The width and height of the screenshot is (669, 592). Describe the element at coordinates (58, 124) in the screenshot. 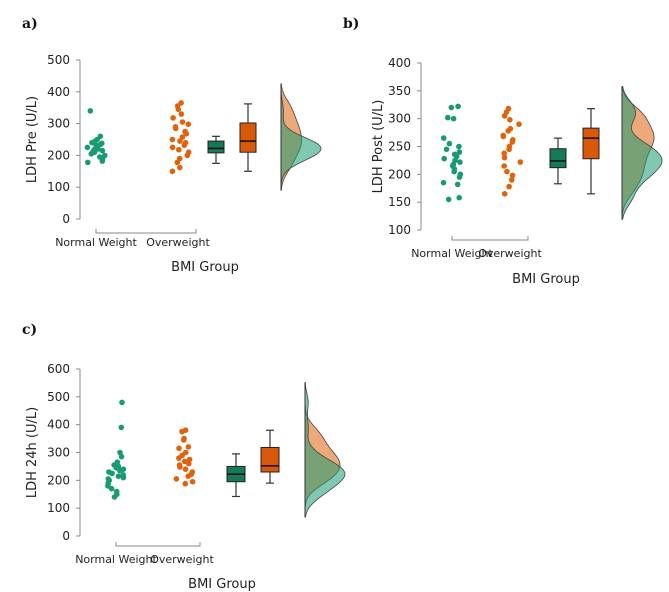

I see `y-tick-label: 300` at that location.